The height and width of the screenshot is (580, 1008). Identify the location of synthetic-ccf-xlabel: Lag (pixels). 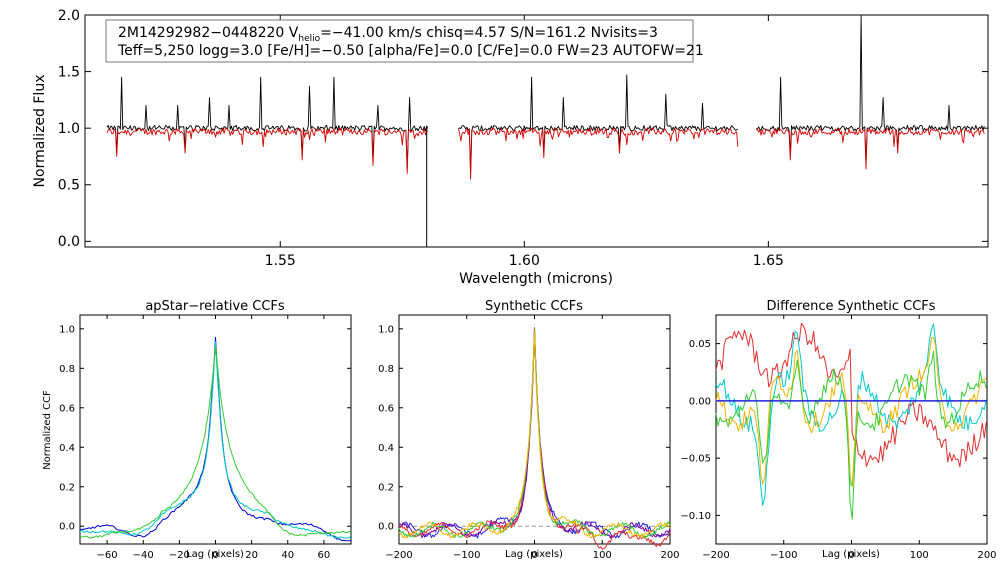
(534, 554).